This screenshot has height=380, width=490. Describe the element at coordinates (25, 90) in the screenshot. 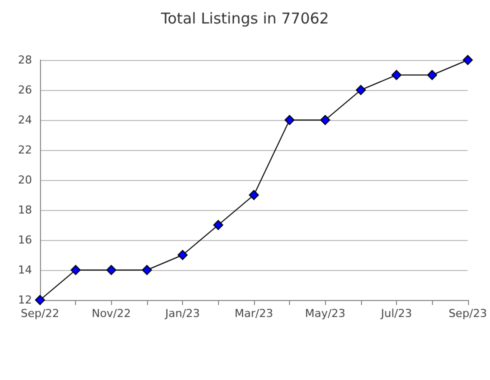

I see `y-tick-label: 26` at that location.